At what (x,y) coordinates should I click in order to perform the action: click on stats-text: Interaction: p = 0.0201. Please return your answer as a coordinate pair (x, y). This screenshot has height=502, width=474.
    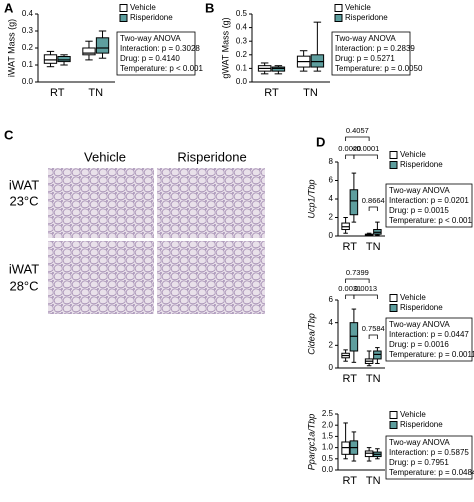
    Looking at the image, I should click on (429, 200).